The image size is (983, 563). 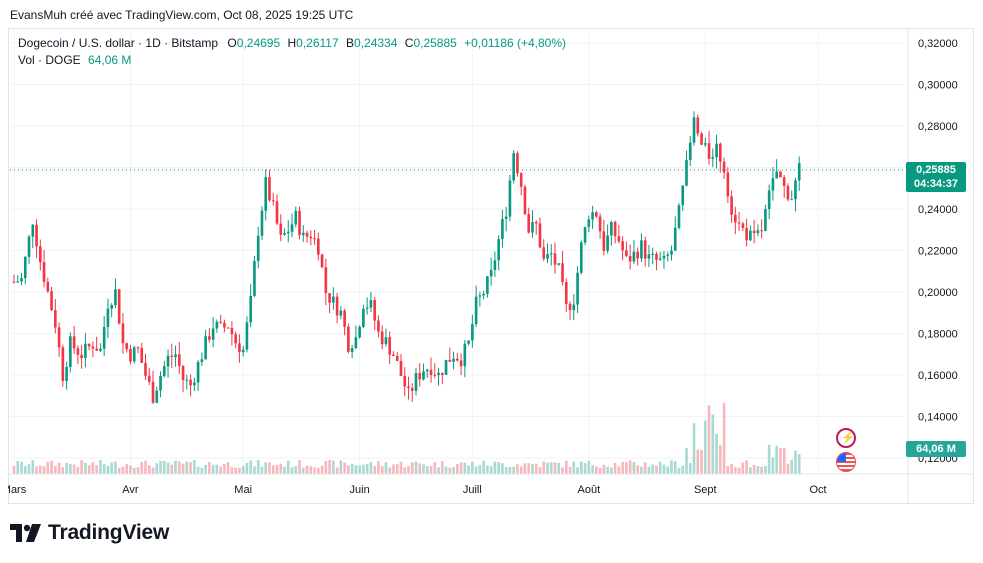 What do you see at coordinates (350, 43) in the screenshot?
I see `low-label: B` at bounding box center [350, 43].